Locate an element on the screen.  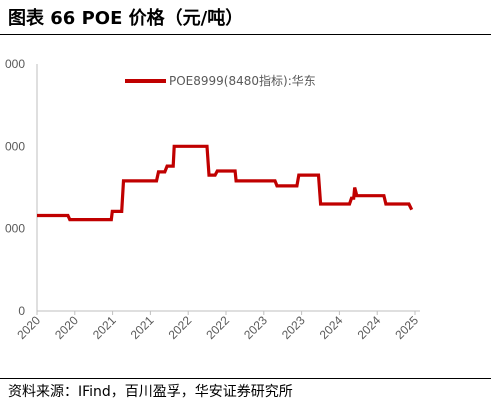
series-line-poe8999 is located at coordinates (225, 183).